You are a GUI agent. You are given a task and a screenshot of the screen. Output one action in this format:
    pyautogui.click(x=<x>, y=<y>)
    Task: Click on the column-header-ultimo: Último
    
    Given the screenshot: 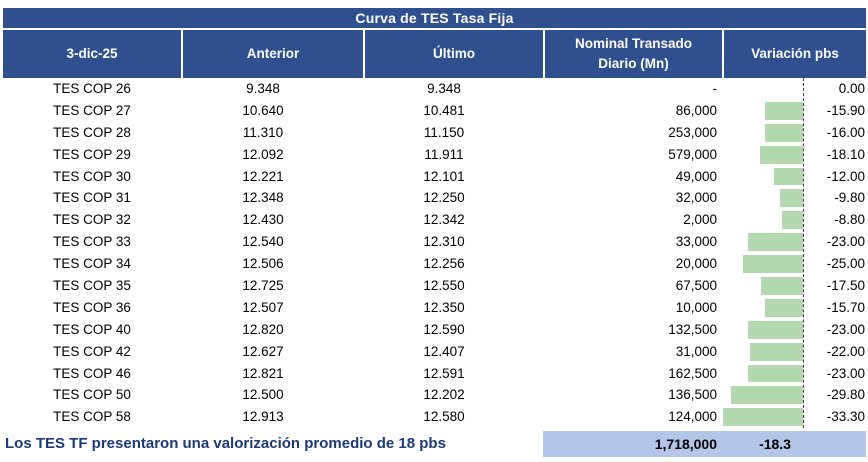 What is the action you would take?
    pyautogui.click(x=453, y=54)
    